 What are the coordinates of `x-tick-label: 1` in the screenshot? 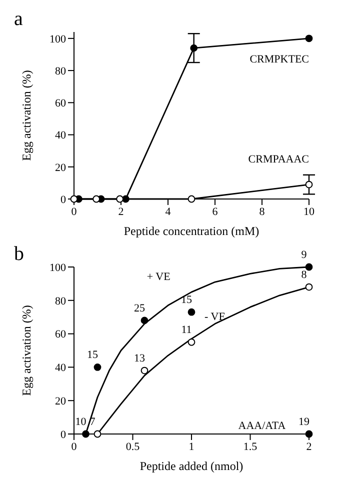 It's located at (191, 446).